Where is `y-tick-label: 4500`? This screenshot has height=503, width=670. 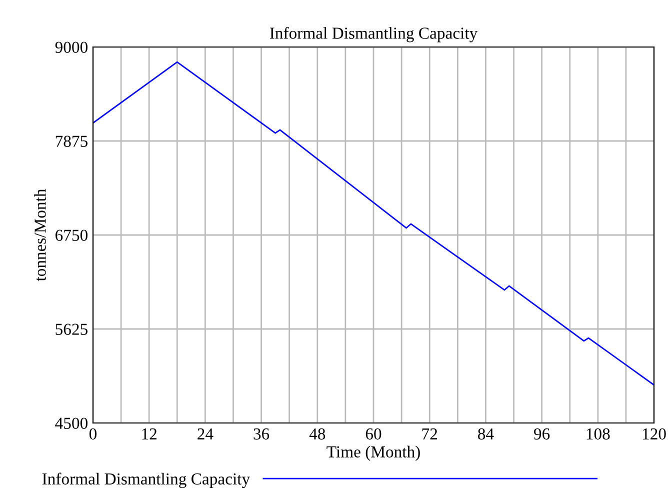
y-tick-label: 4500 is located at coordinates (71, 423).